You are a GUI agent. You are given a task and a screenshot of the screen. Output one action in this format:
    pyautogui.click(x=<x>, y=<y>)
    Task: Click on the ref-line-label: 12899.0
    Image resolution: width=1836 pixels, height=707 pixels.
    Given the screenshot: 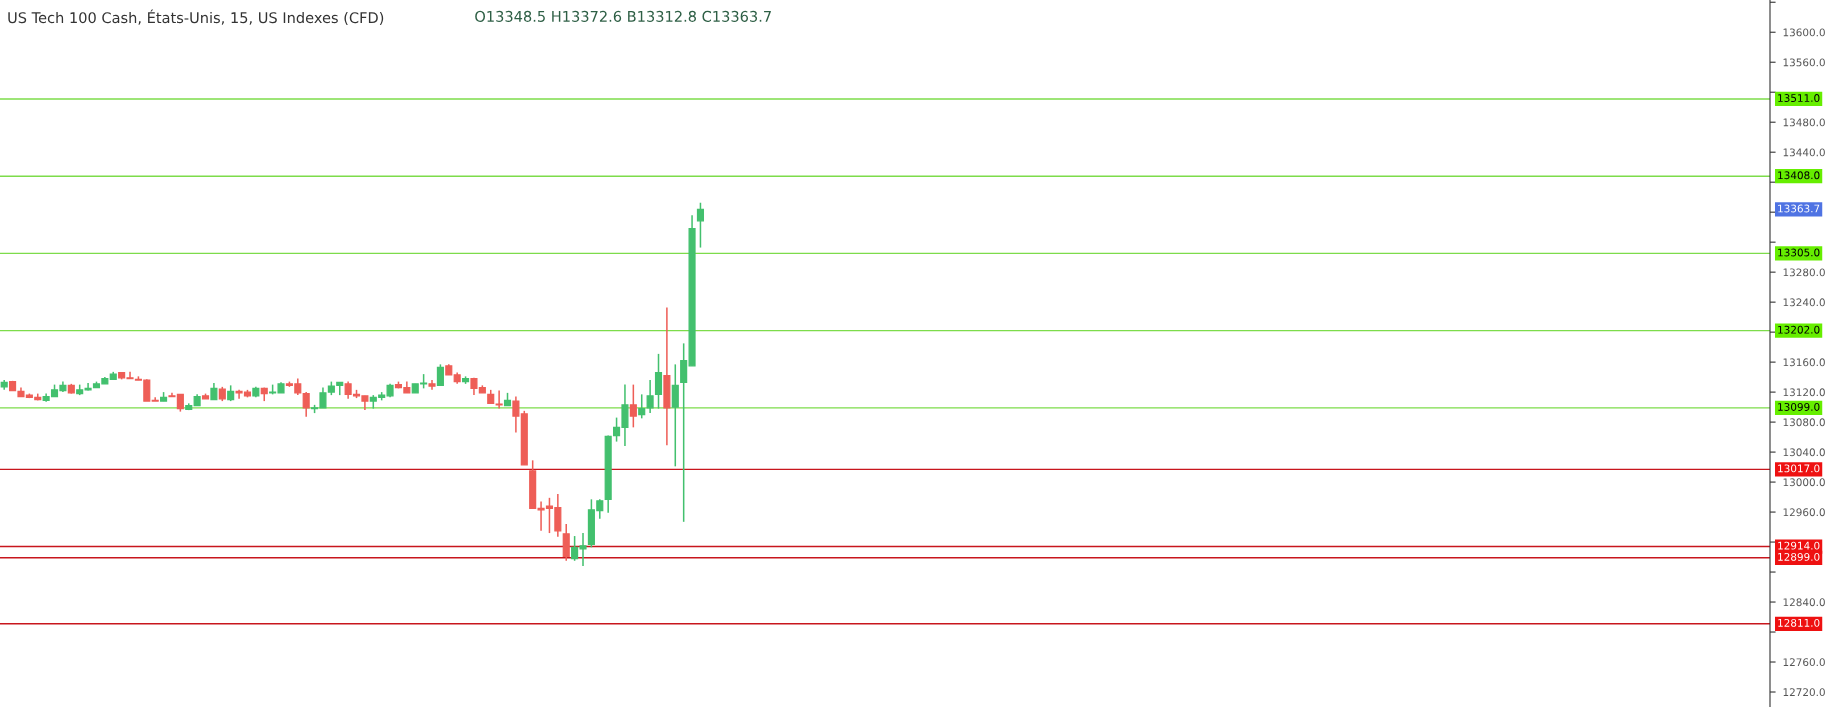 What is the action you would take?
    pyautogui.click(x=1799, y=556)
    